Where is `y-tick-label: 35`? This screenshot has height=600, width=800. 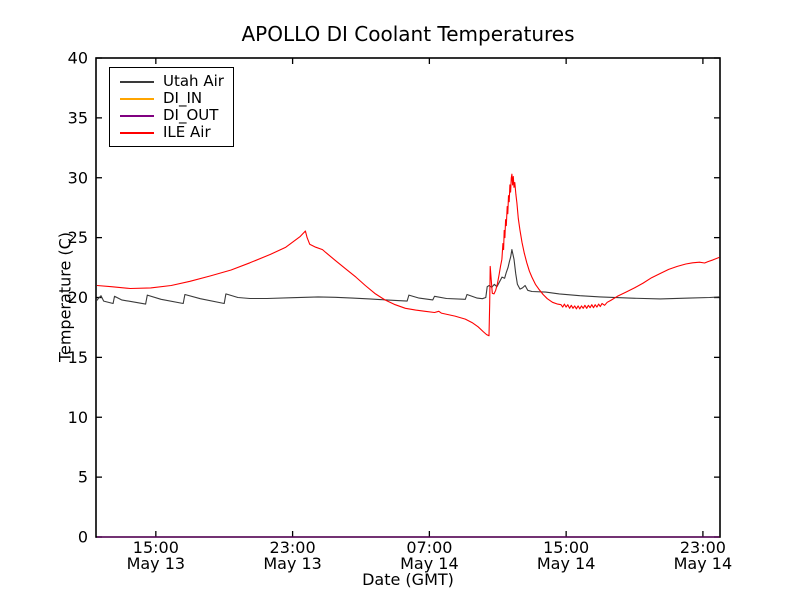
y-tick-label: 35 is located at coordinates (78, 117).